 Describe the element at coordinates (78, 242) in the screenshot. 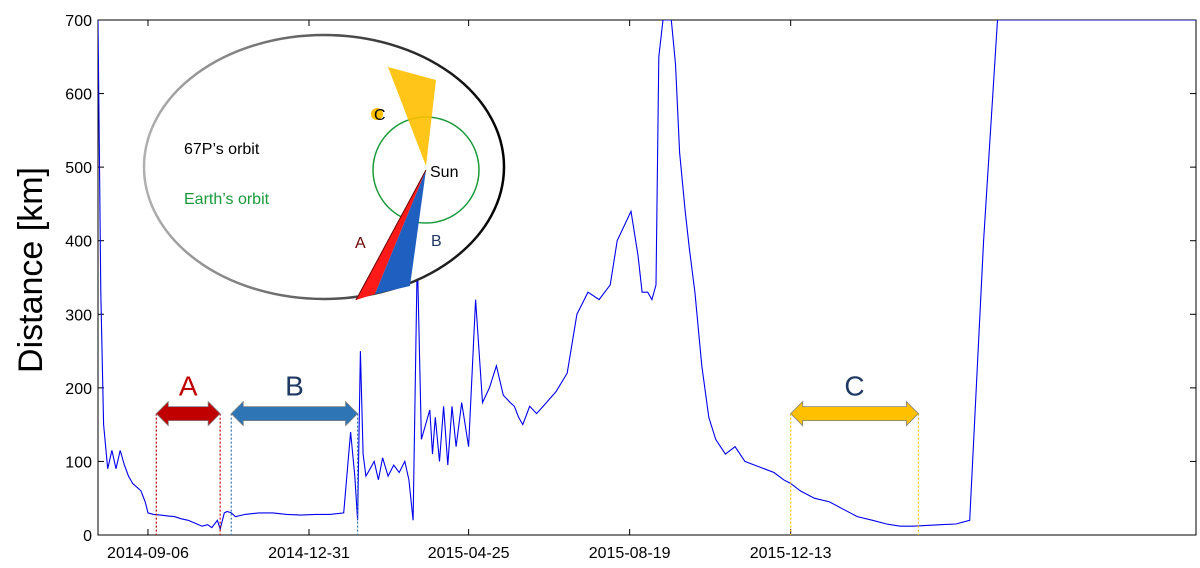

I see `y-tick-label: 400` at that location.